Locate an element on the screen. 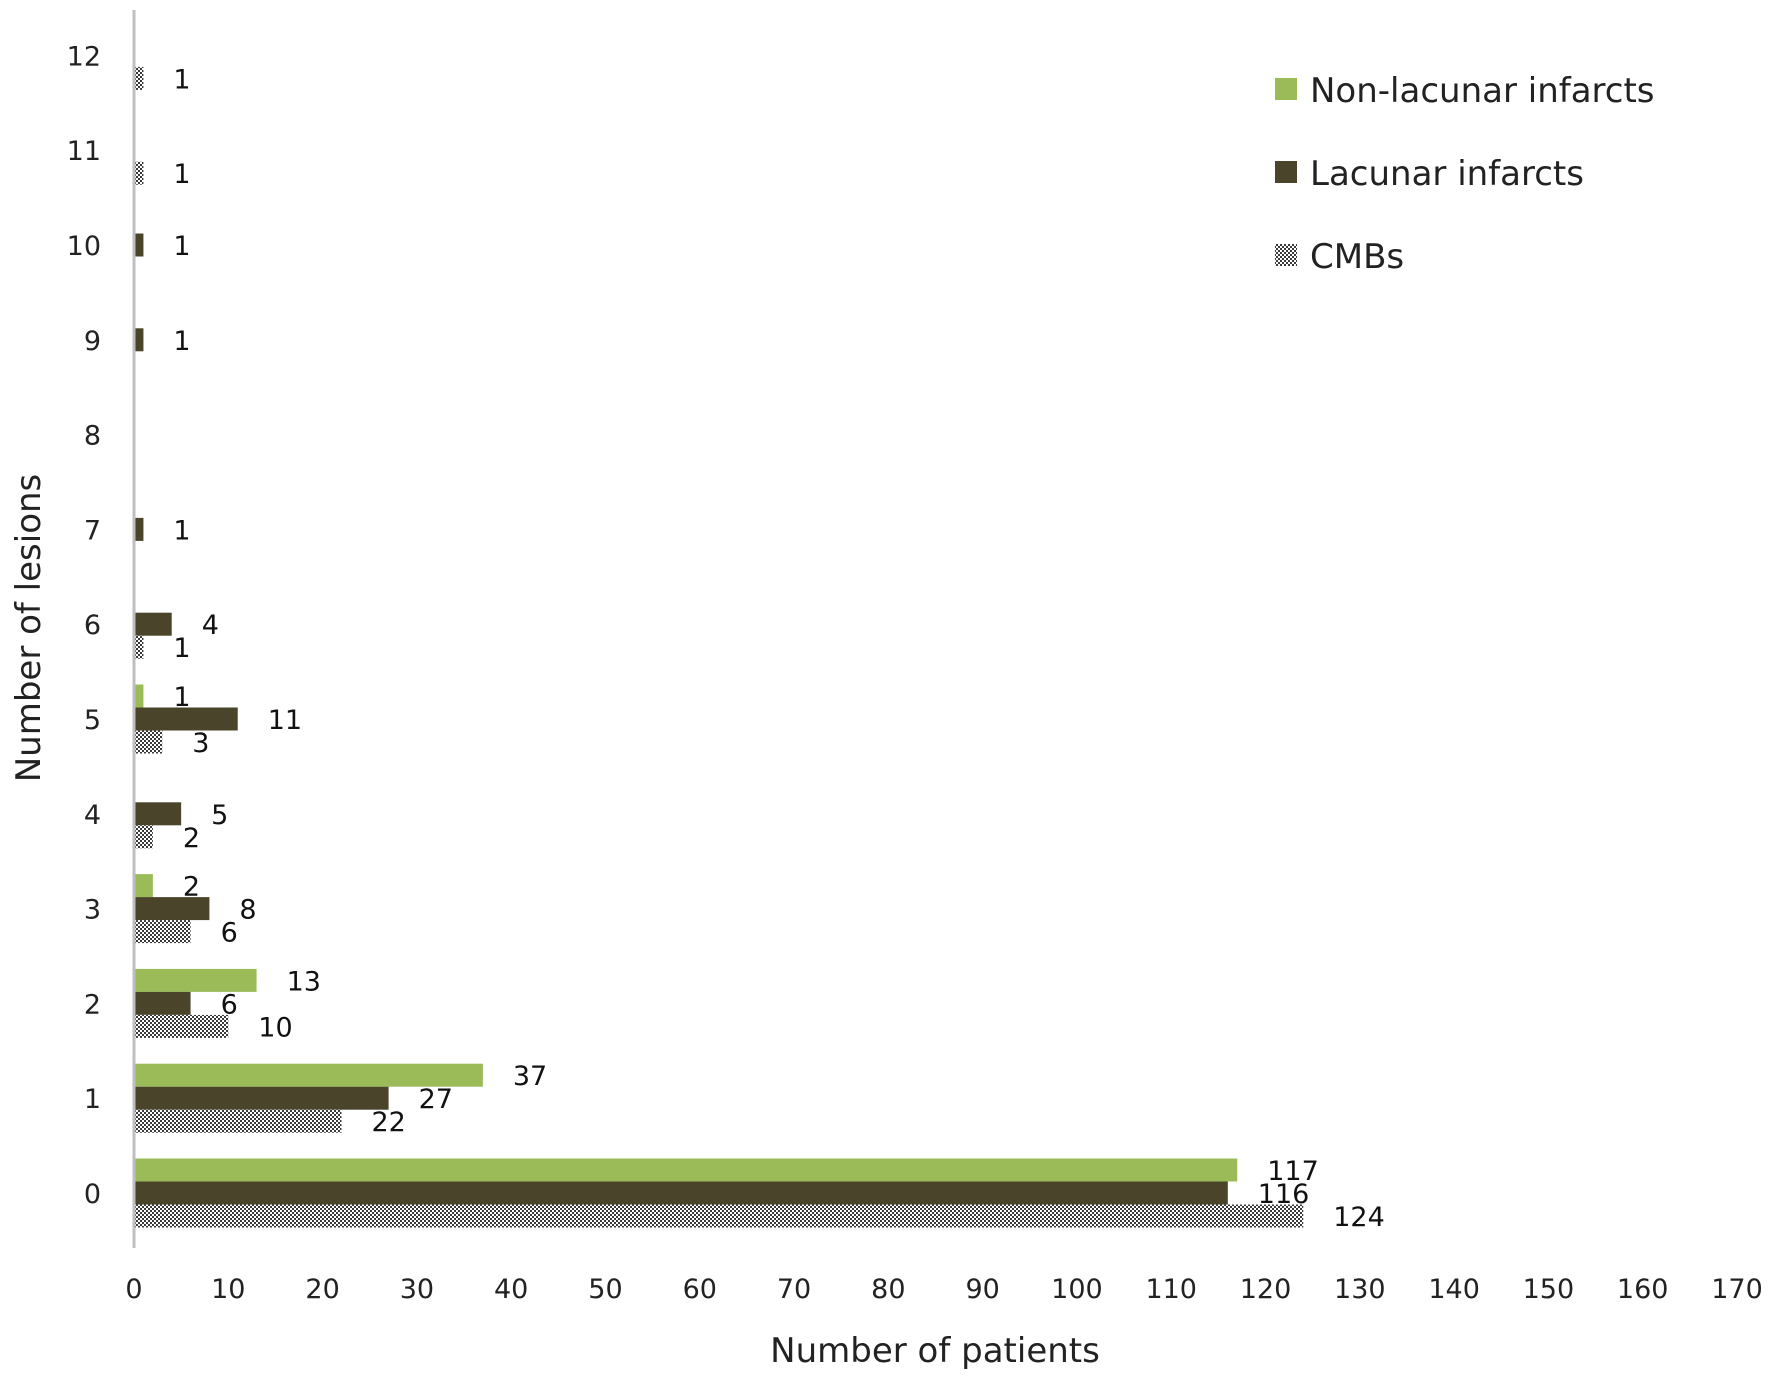 Image resolution: width=1772 pixels, height=1381 pixels. data-label: 8 is located at coordinates (247, 910).